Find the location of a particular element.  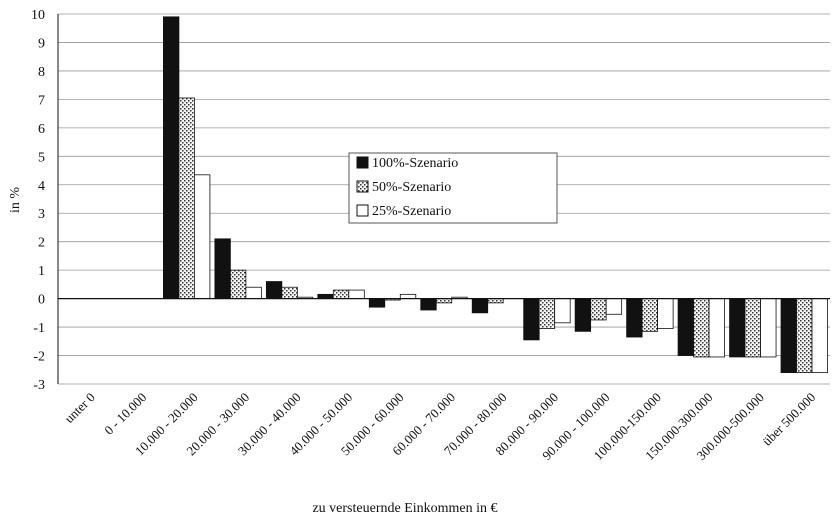

y-tick-label: 1 is located at coordinates (41, 271).